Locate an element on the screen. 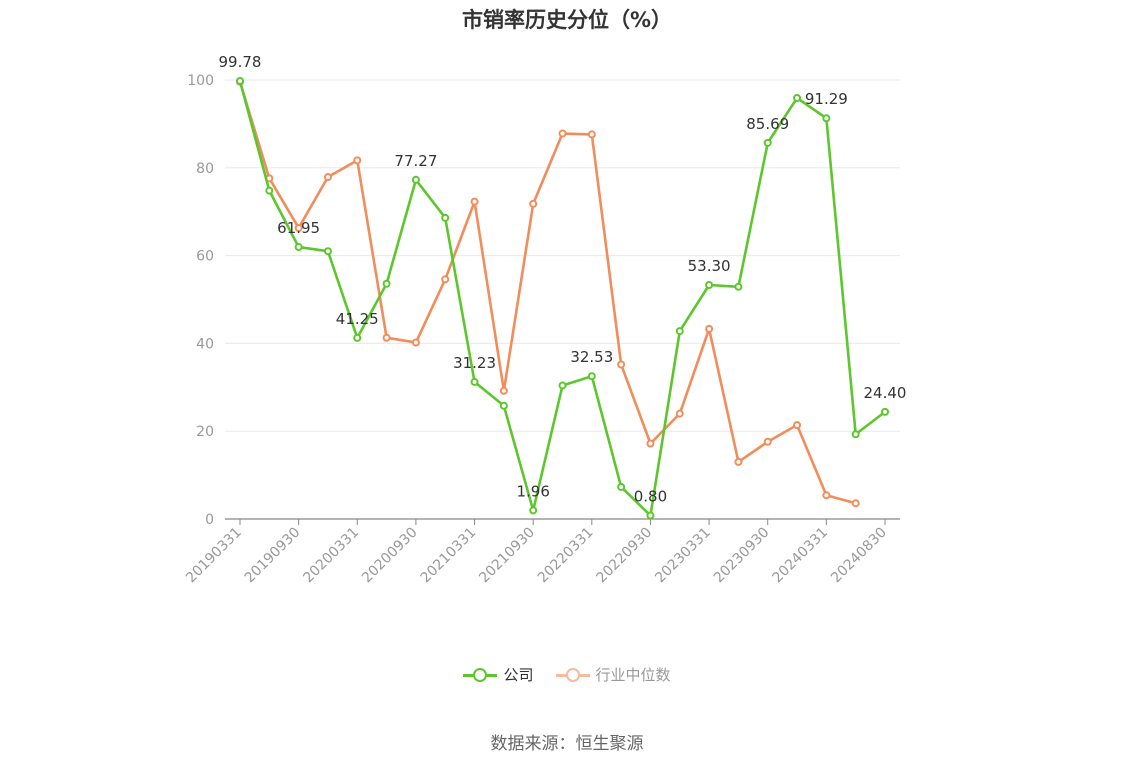  y-tick-label: 60 is located at coordinates (205, 257).